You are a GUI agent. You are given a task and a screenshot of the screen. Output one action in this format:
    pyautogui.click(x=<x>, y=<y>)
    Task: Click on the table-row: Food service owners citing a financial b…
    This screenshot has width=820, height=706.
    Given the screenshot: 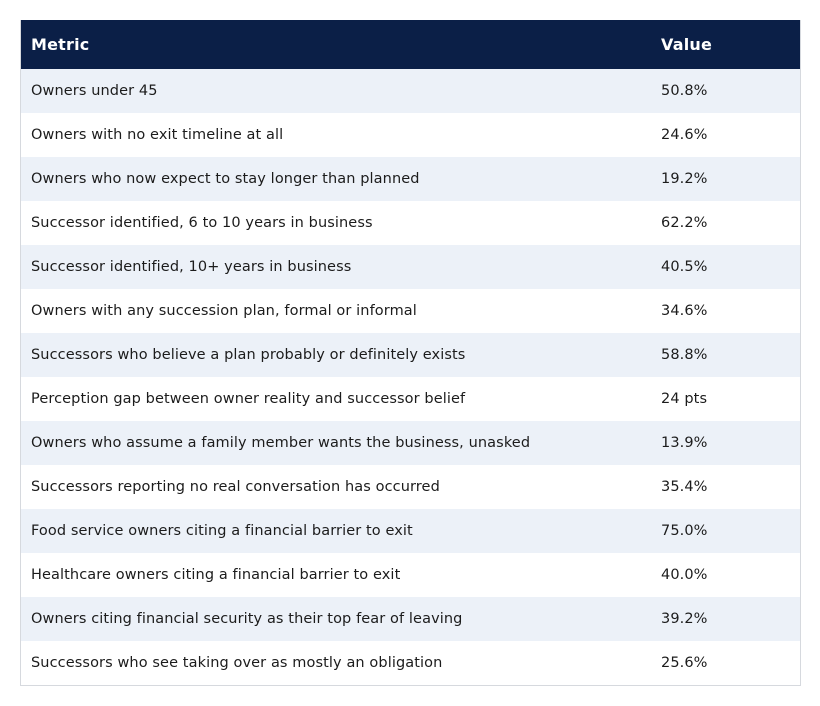 What is the action you would take?
    pyautogui.click(x=410, y=531)
    